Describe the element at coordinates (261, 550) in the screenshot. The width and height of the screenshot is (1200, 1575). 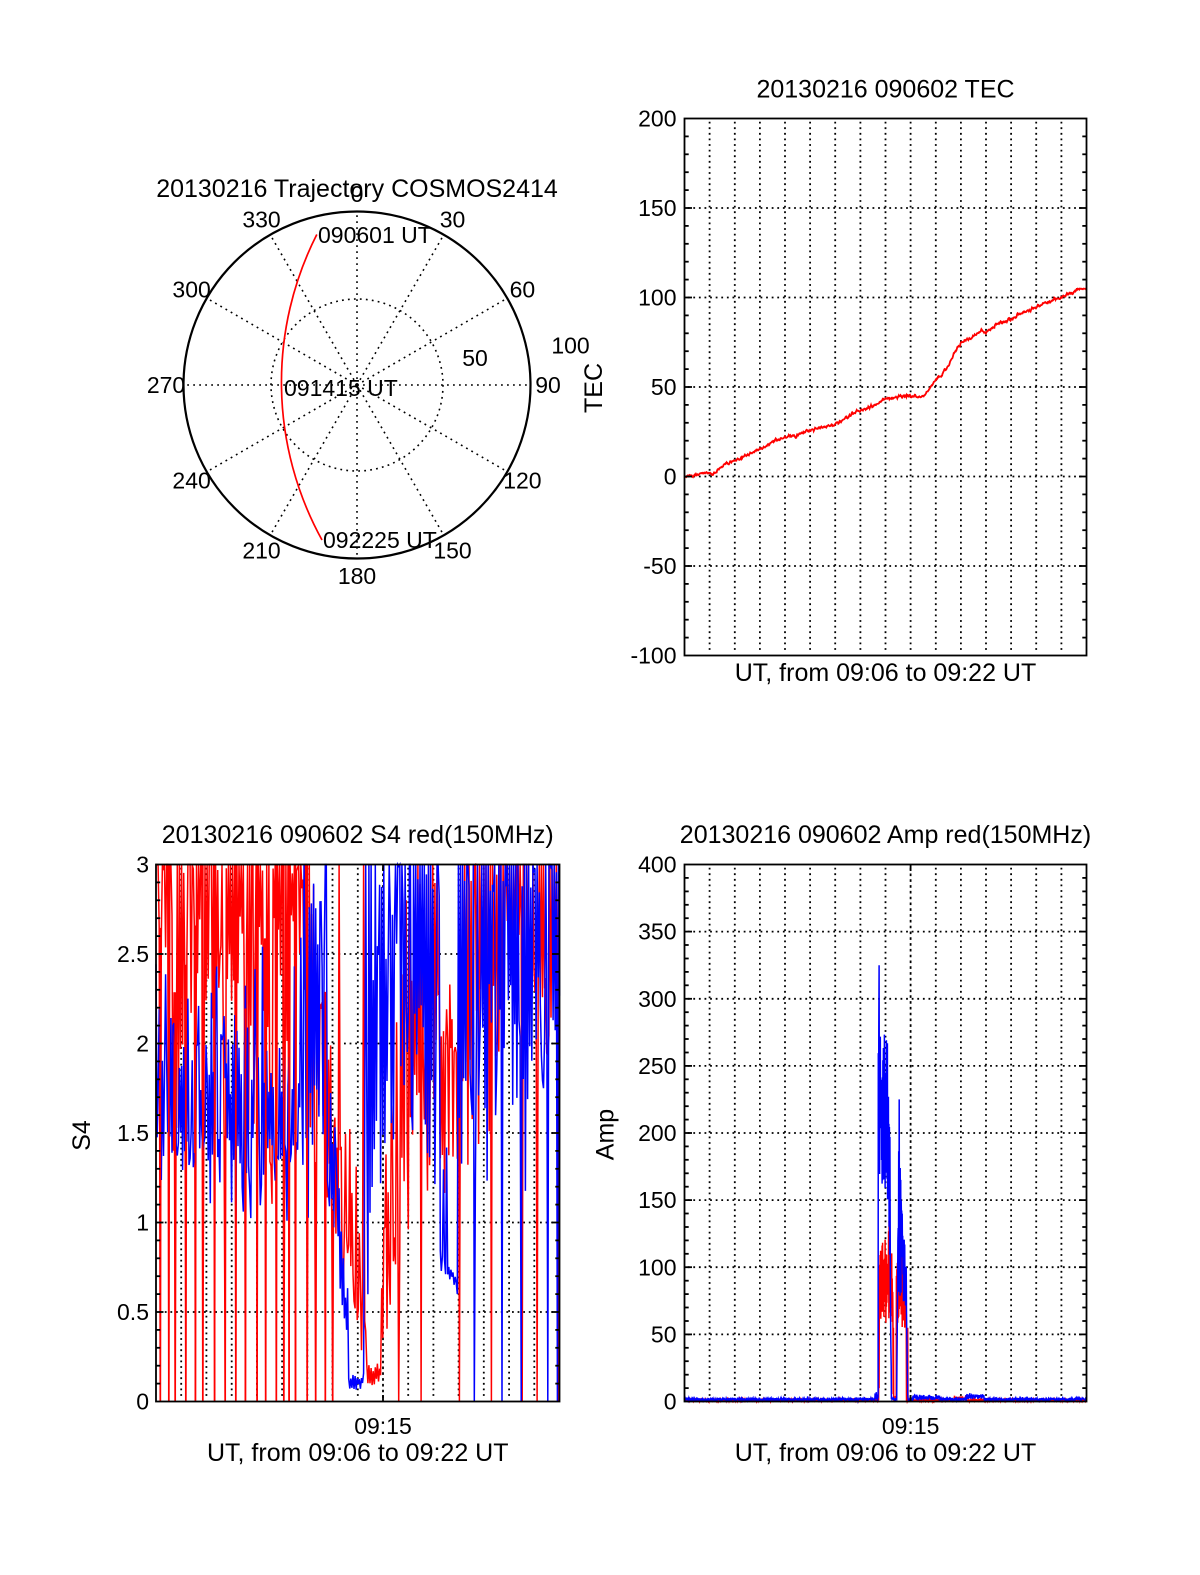
I see `svg-text: 210` at that location.